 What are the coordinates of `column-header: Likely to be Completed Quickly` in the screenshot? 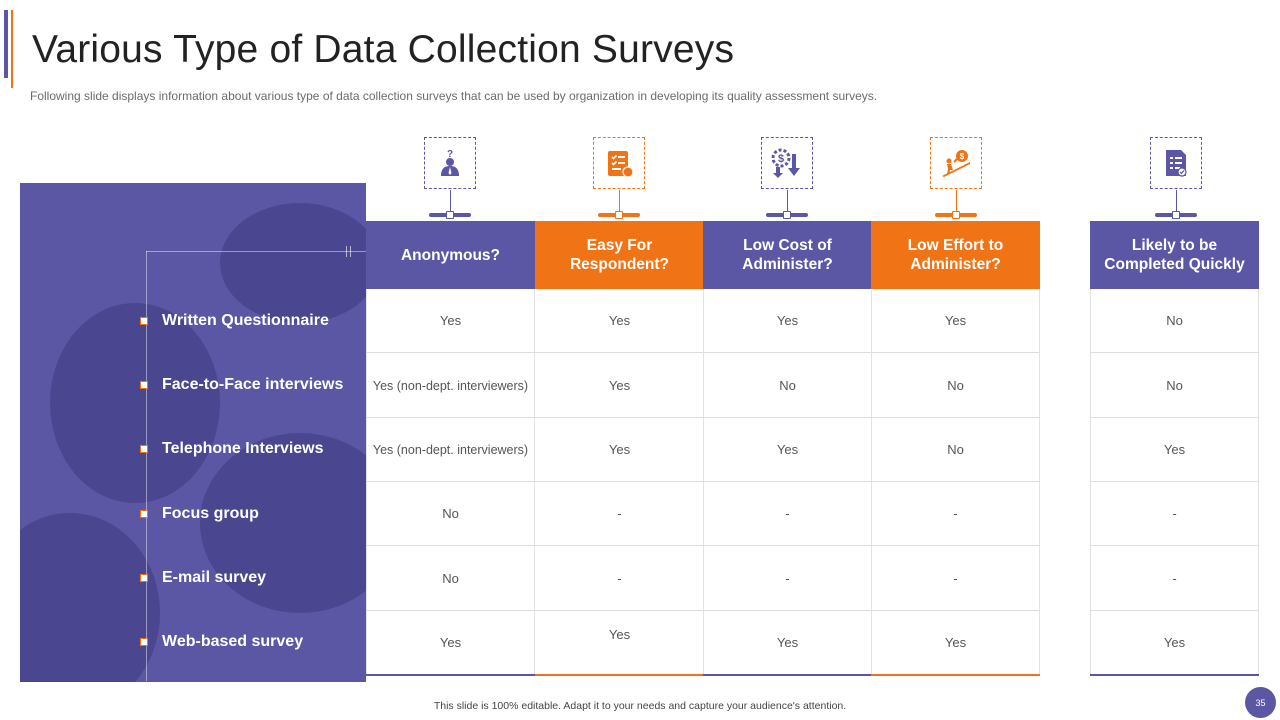 It's located at (1174, 255).